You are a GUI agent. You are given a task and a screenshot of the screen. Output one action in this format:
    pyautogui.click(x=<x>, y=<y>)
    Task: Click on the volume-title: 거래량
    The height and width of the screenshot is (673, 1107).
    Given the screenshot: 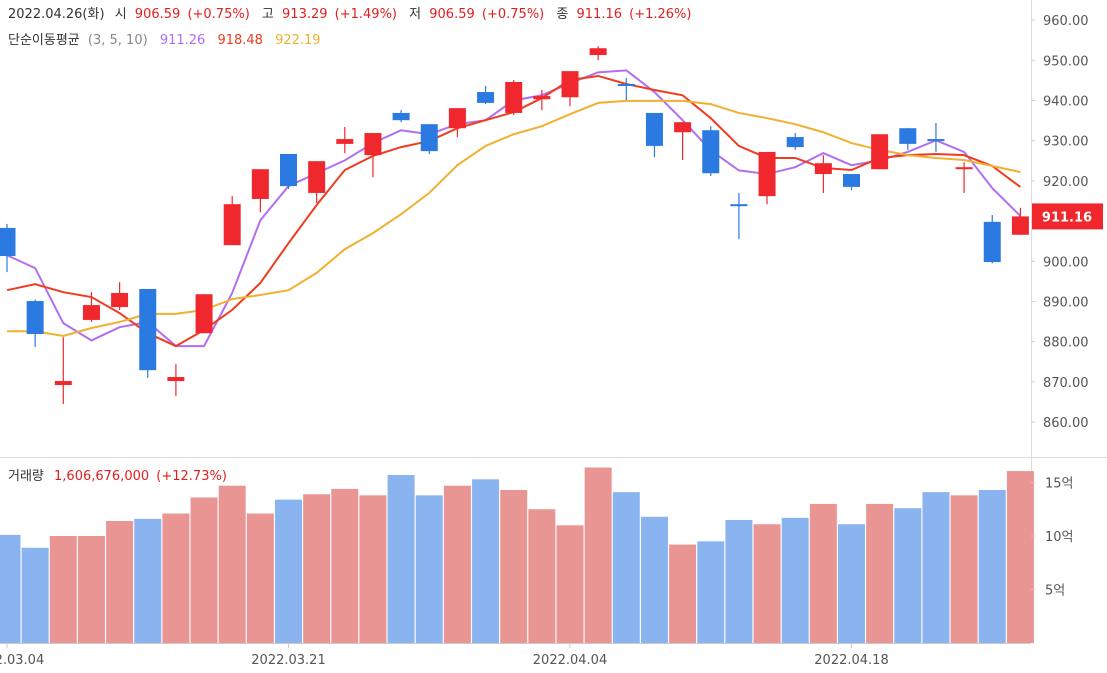 What is the action you would take?
    pyautogui.click(x=26, y=476)
    